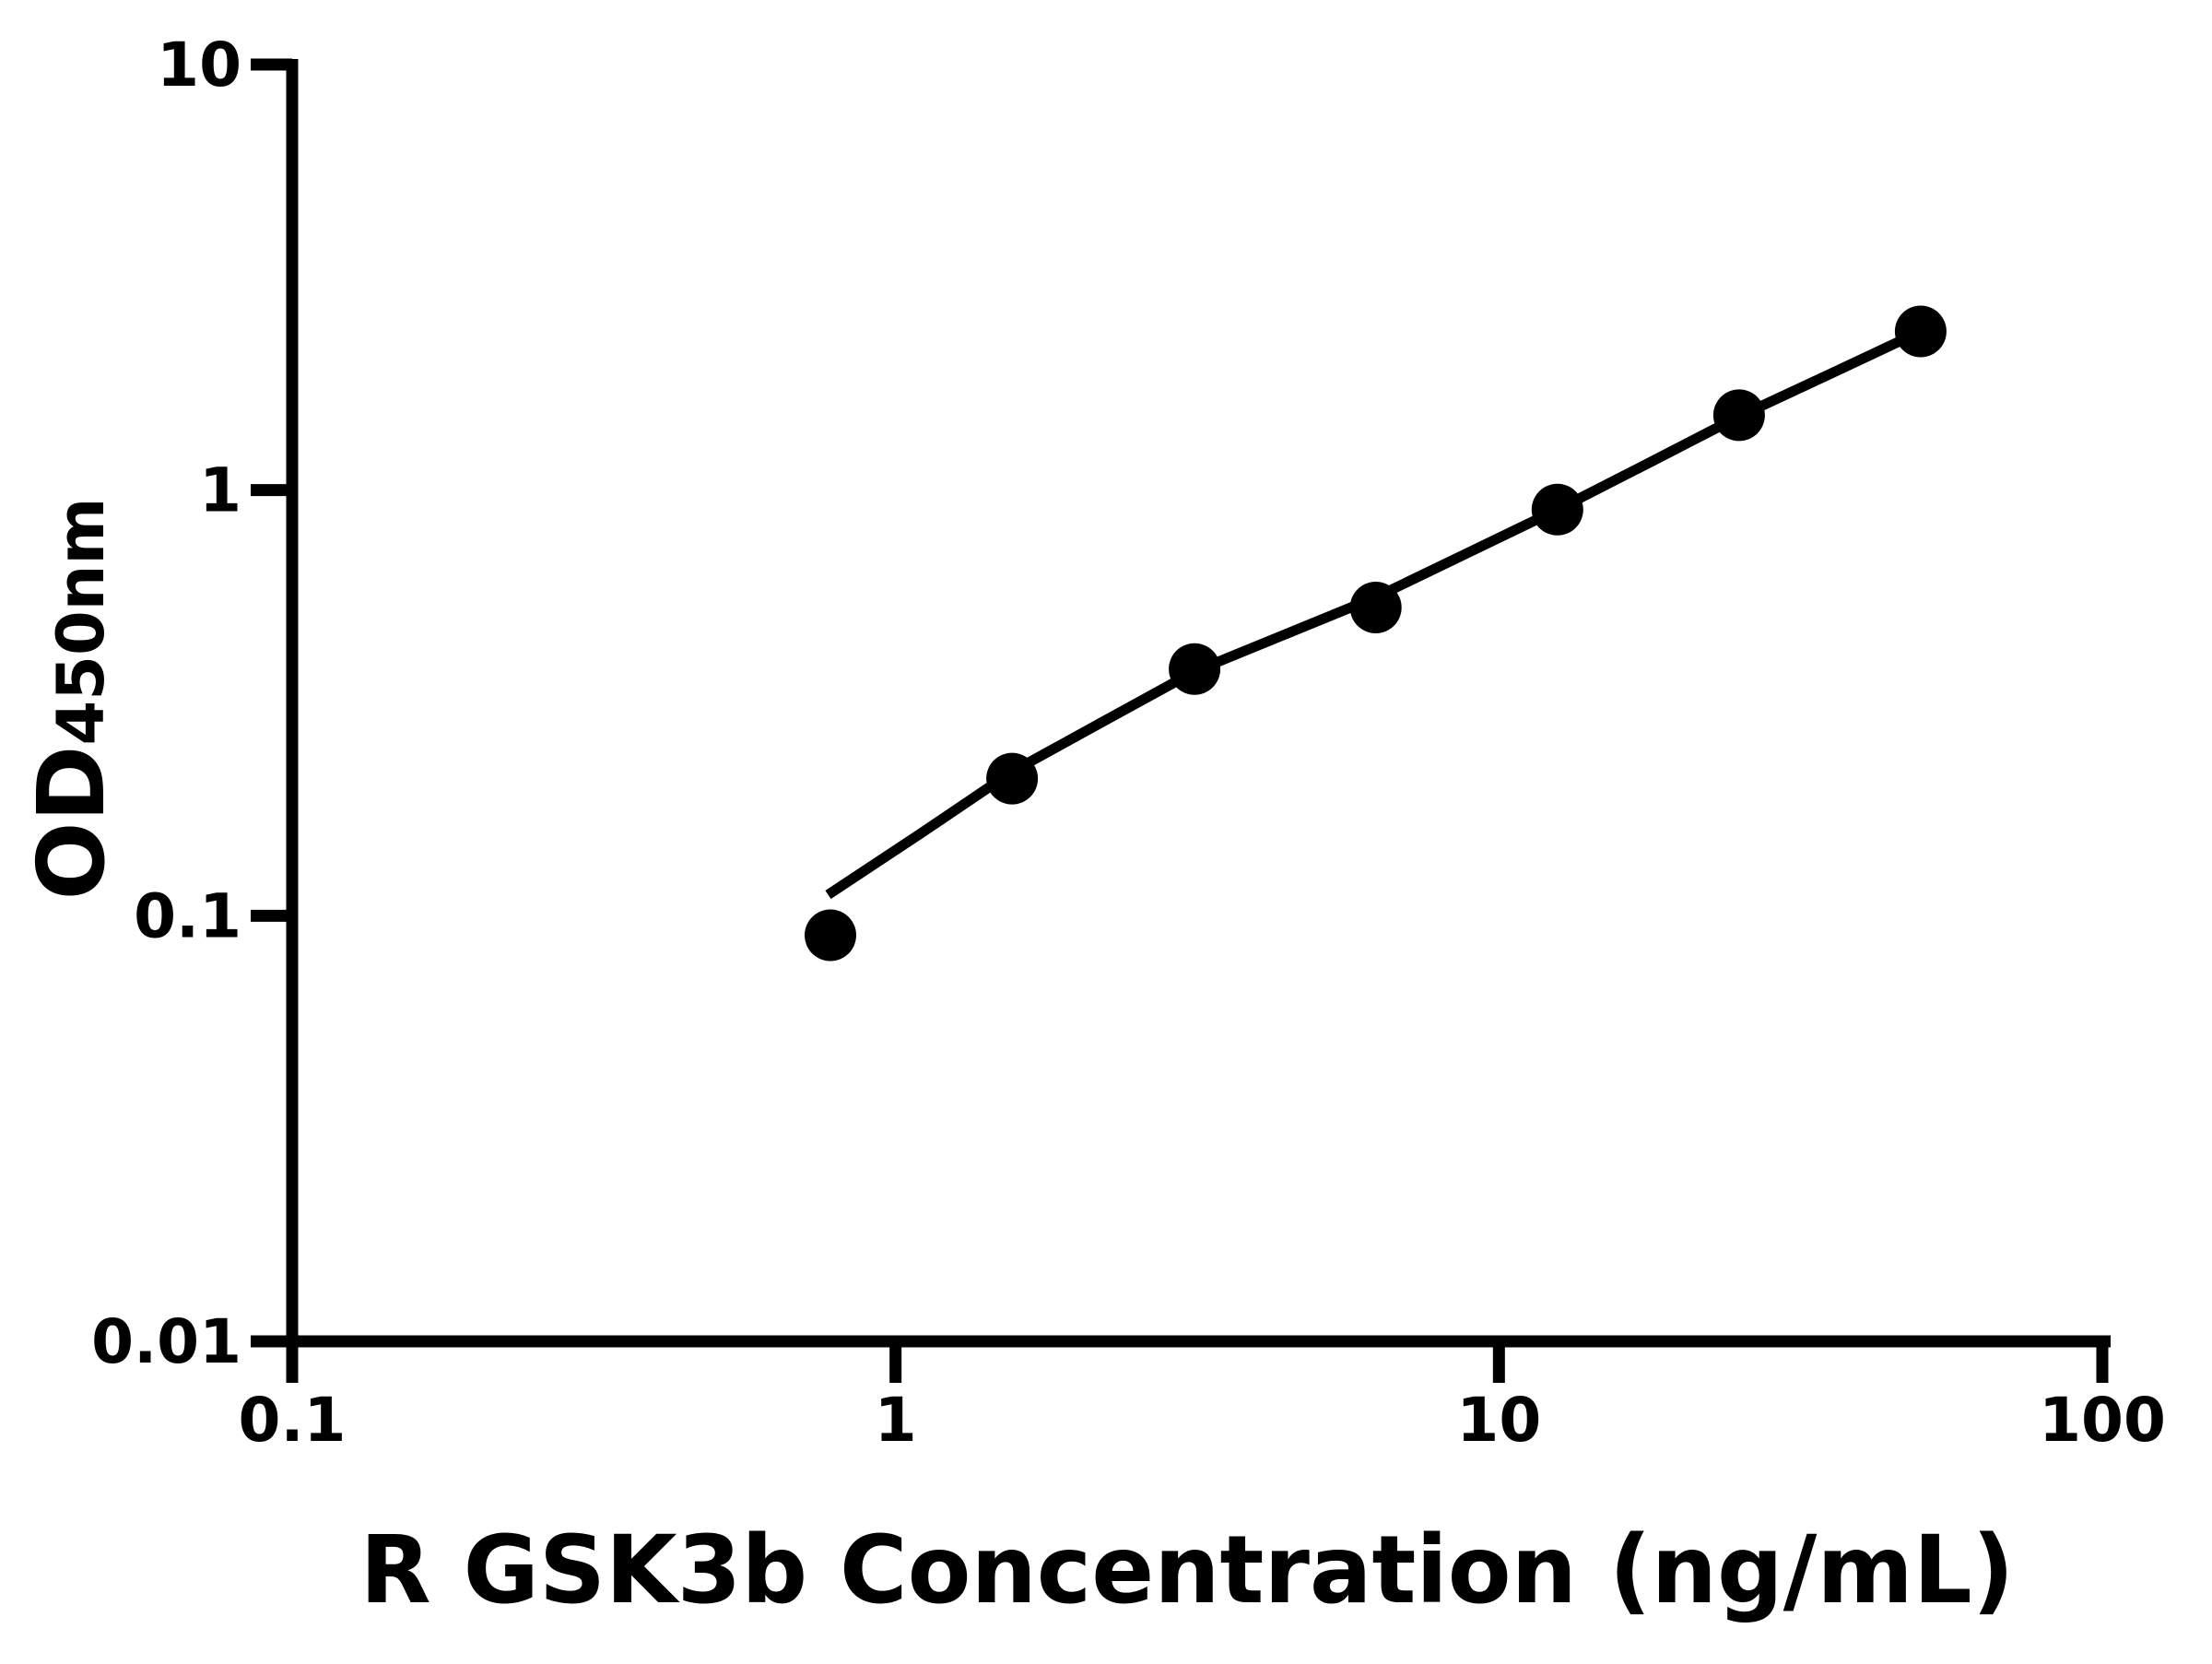  What do you see at coordinates (1012, 778) in the screenshot?
I see `data-point-1.56` at bounding box center [1012, 778].